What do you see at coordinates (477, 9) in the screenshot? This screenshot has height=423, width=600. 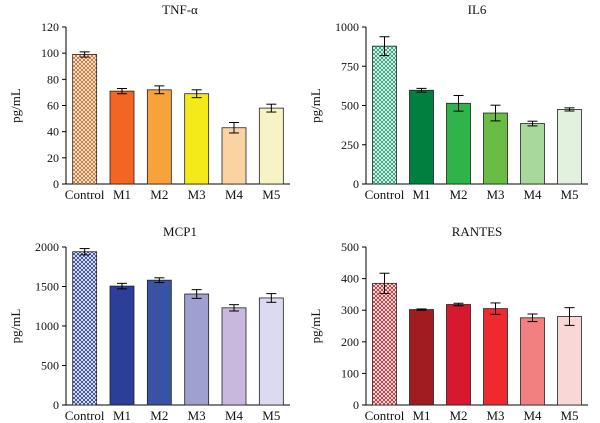 I see `chart-title: IL6` at bounding box center [477, 9].